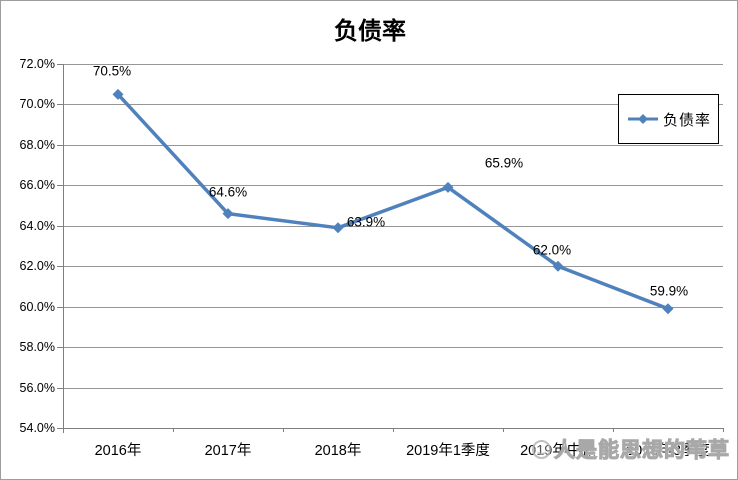 The image size is (738, 480). What do you see at coordinates (504, 163) in the screenshot?
I see `data-point-label: 65.9%` at bounding box center [504, 163].